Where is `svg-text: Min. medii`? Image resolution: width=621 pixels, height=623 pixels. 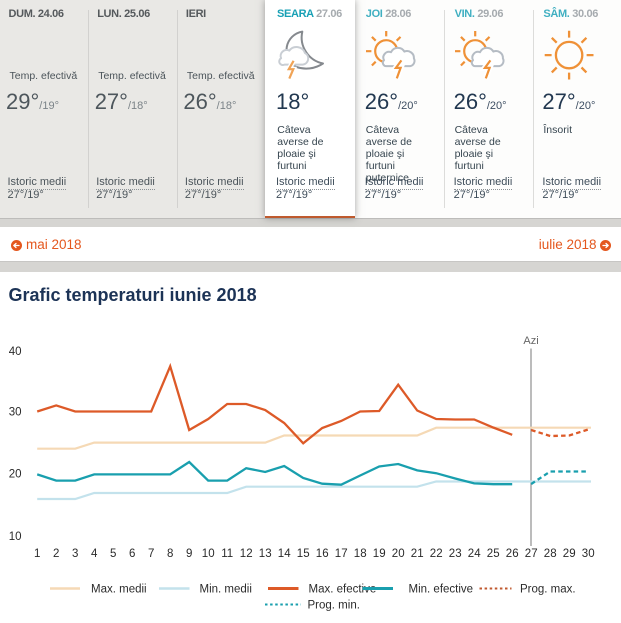
svg-text: Min. medii is located at coordinates (226, 590).